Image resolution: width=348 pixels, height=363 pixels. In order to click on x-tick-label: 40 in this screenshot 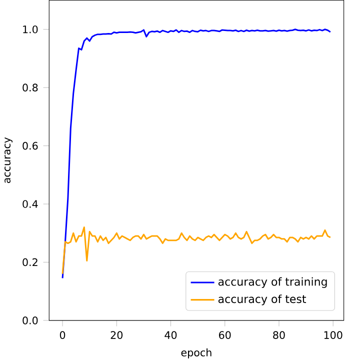, I will do `click(170, 335)`.